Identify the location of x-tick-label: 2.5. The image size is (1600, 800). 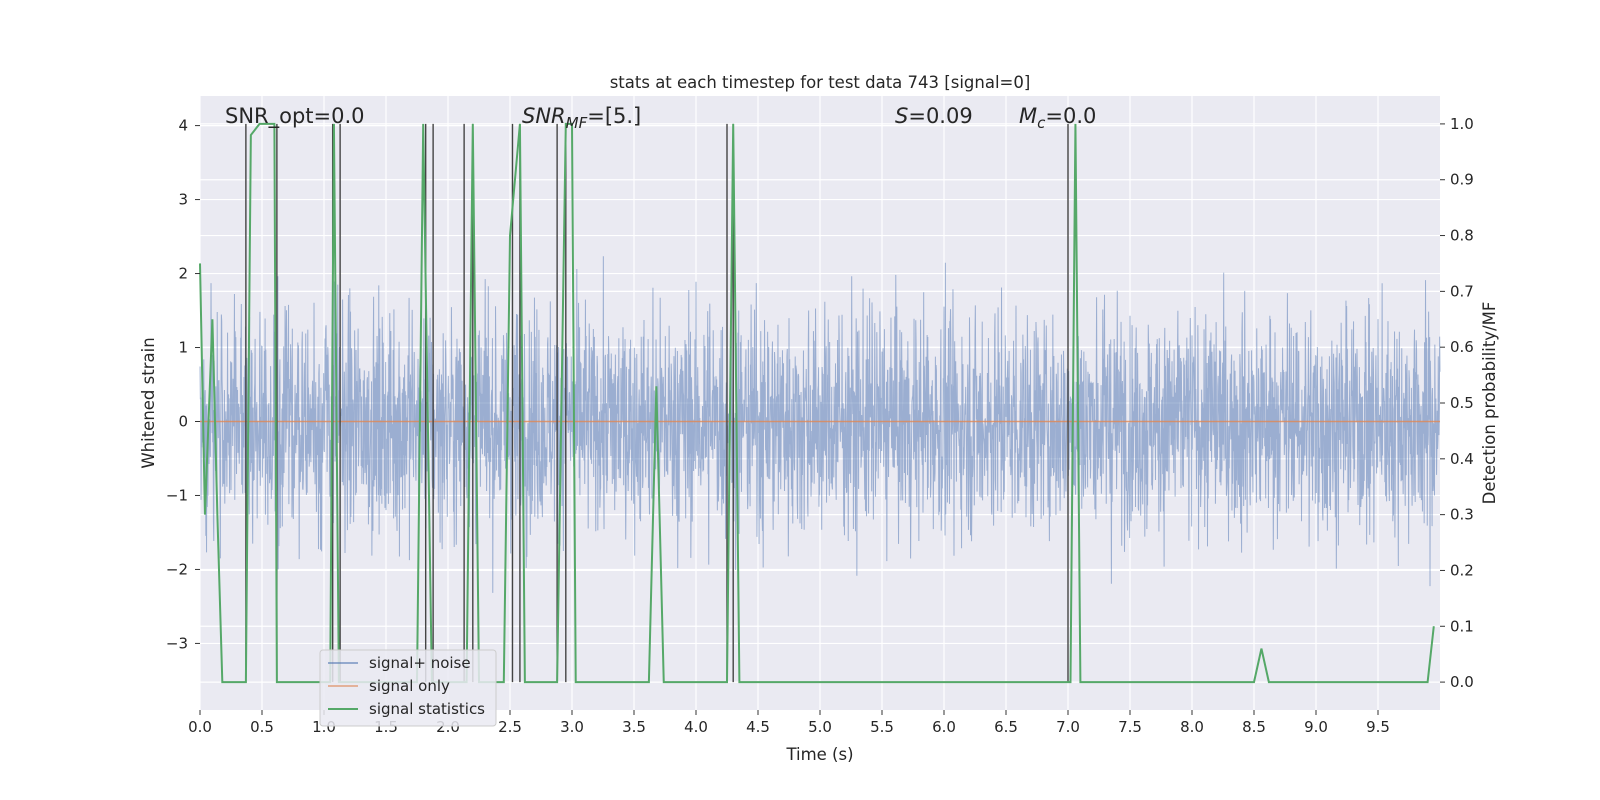
(510, 727).